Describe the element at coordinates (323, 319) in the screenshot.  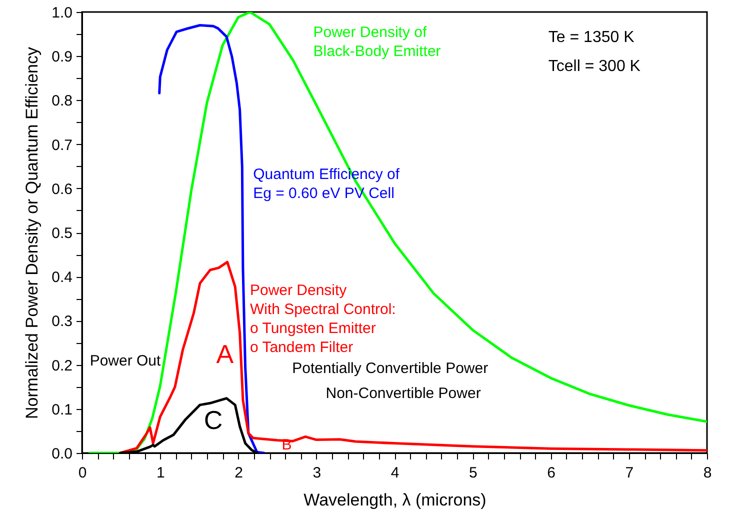
I see `series-label: Power Density With Spectral Control: o Tungsten Emitter o Tandem Filter` at that location.